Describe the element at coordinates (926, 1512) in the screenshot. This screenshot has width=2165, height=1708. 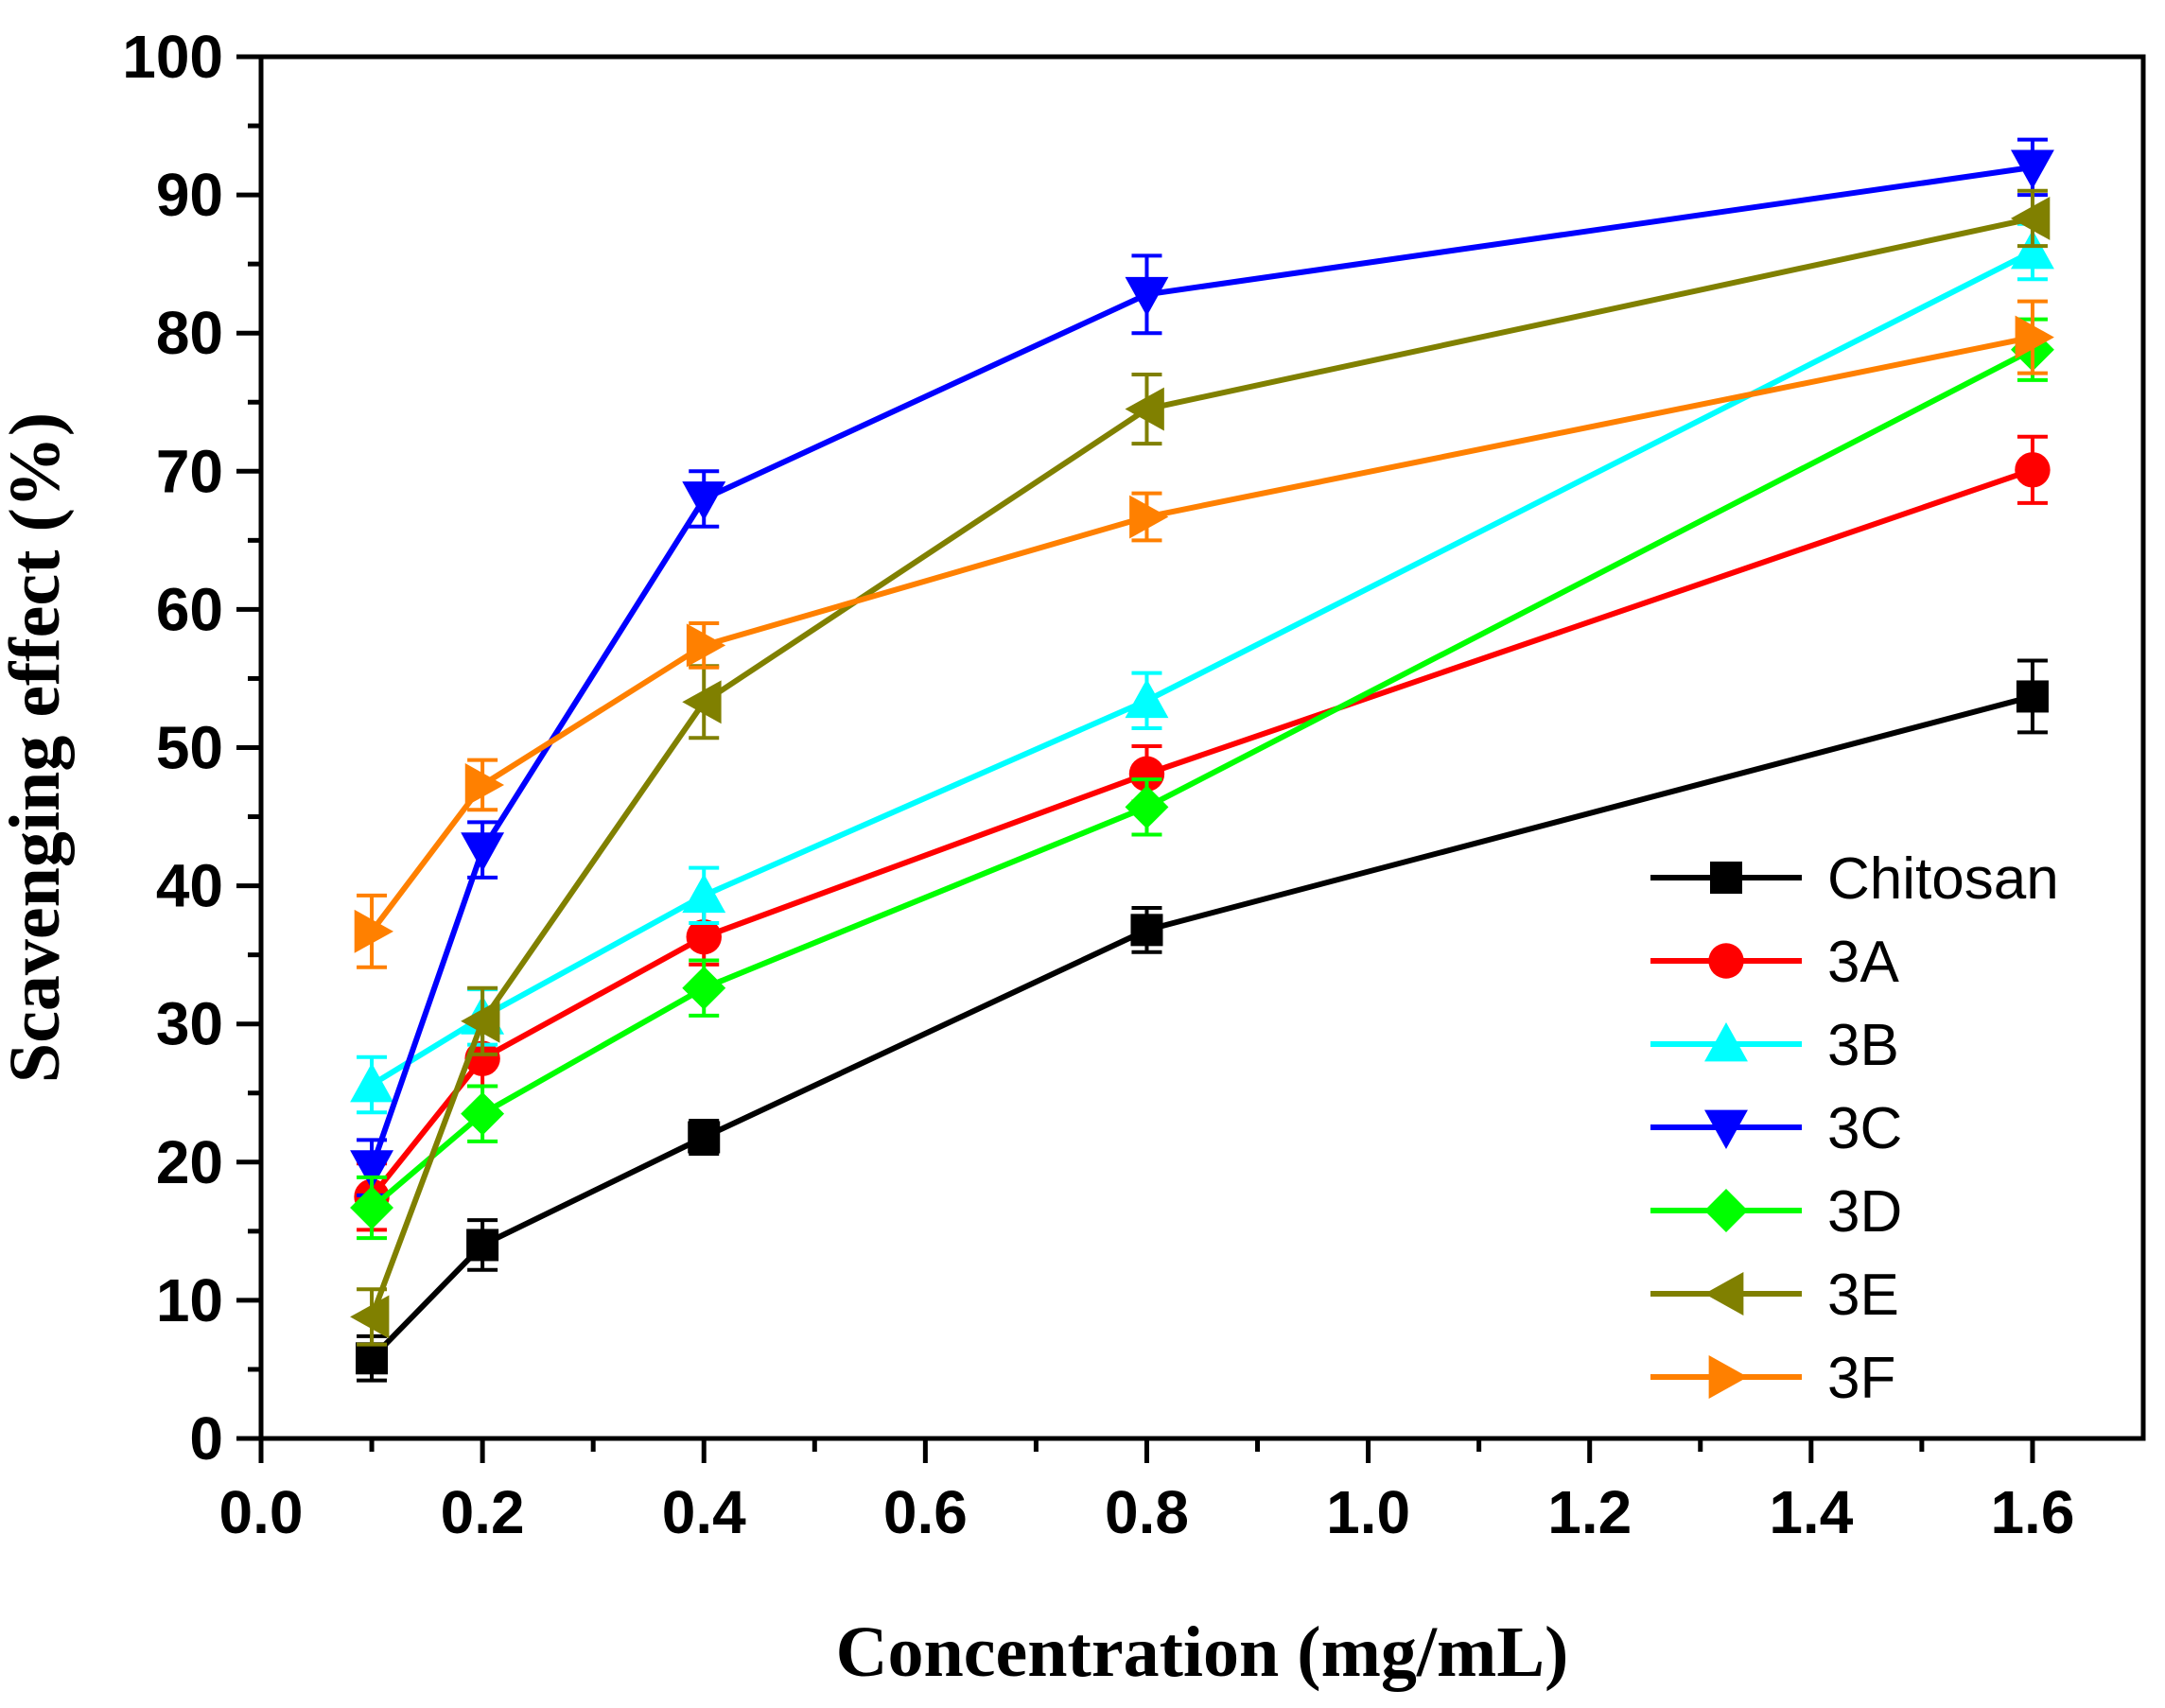
I see `x-tick-label: 0.6` at that location.